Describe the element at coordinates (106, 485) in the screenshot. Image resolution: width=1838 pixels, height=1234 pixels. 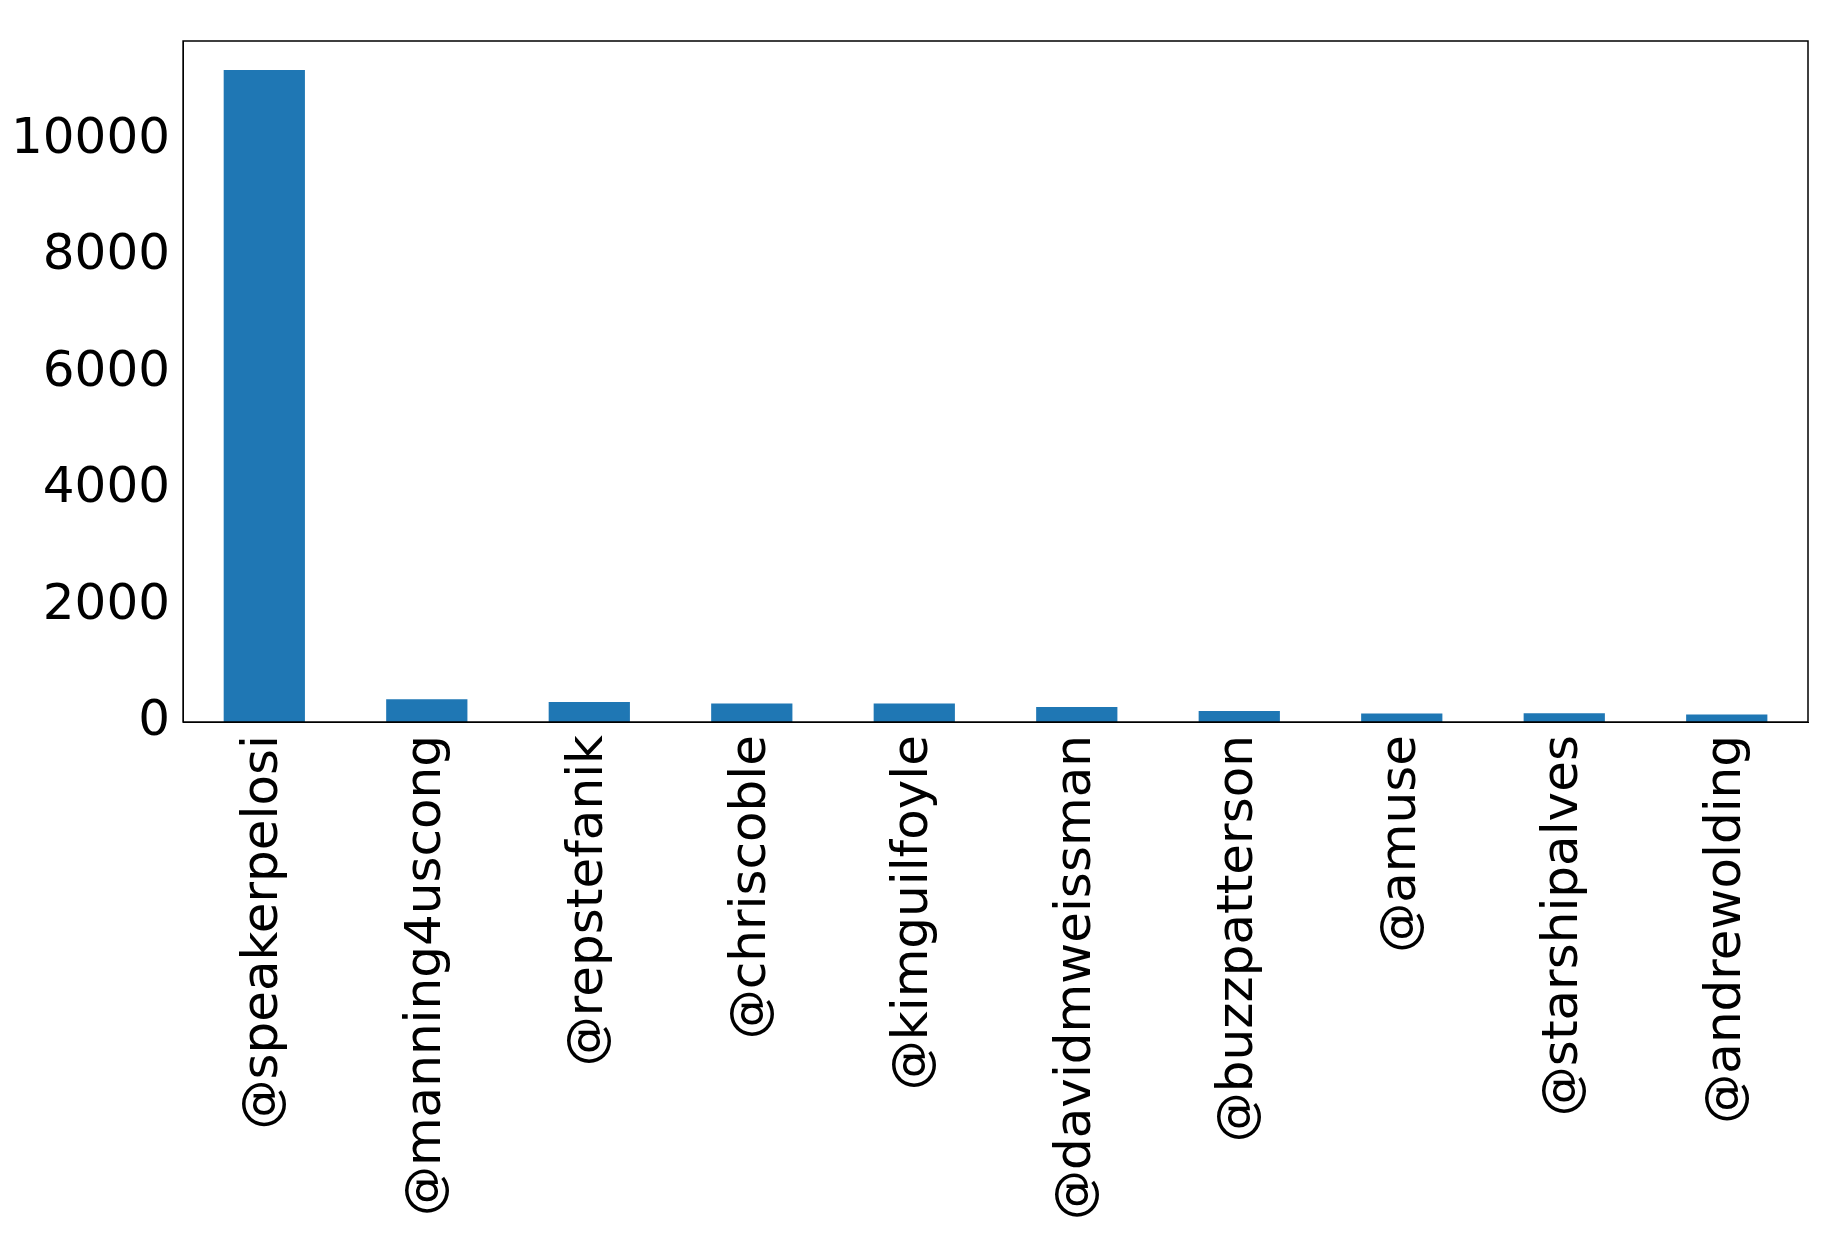
I see `y-tick-label: 4000` at that location.